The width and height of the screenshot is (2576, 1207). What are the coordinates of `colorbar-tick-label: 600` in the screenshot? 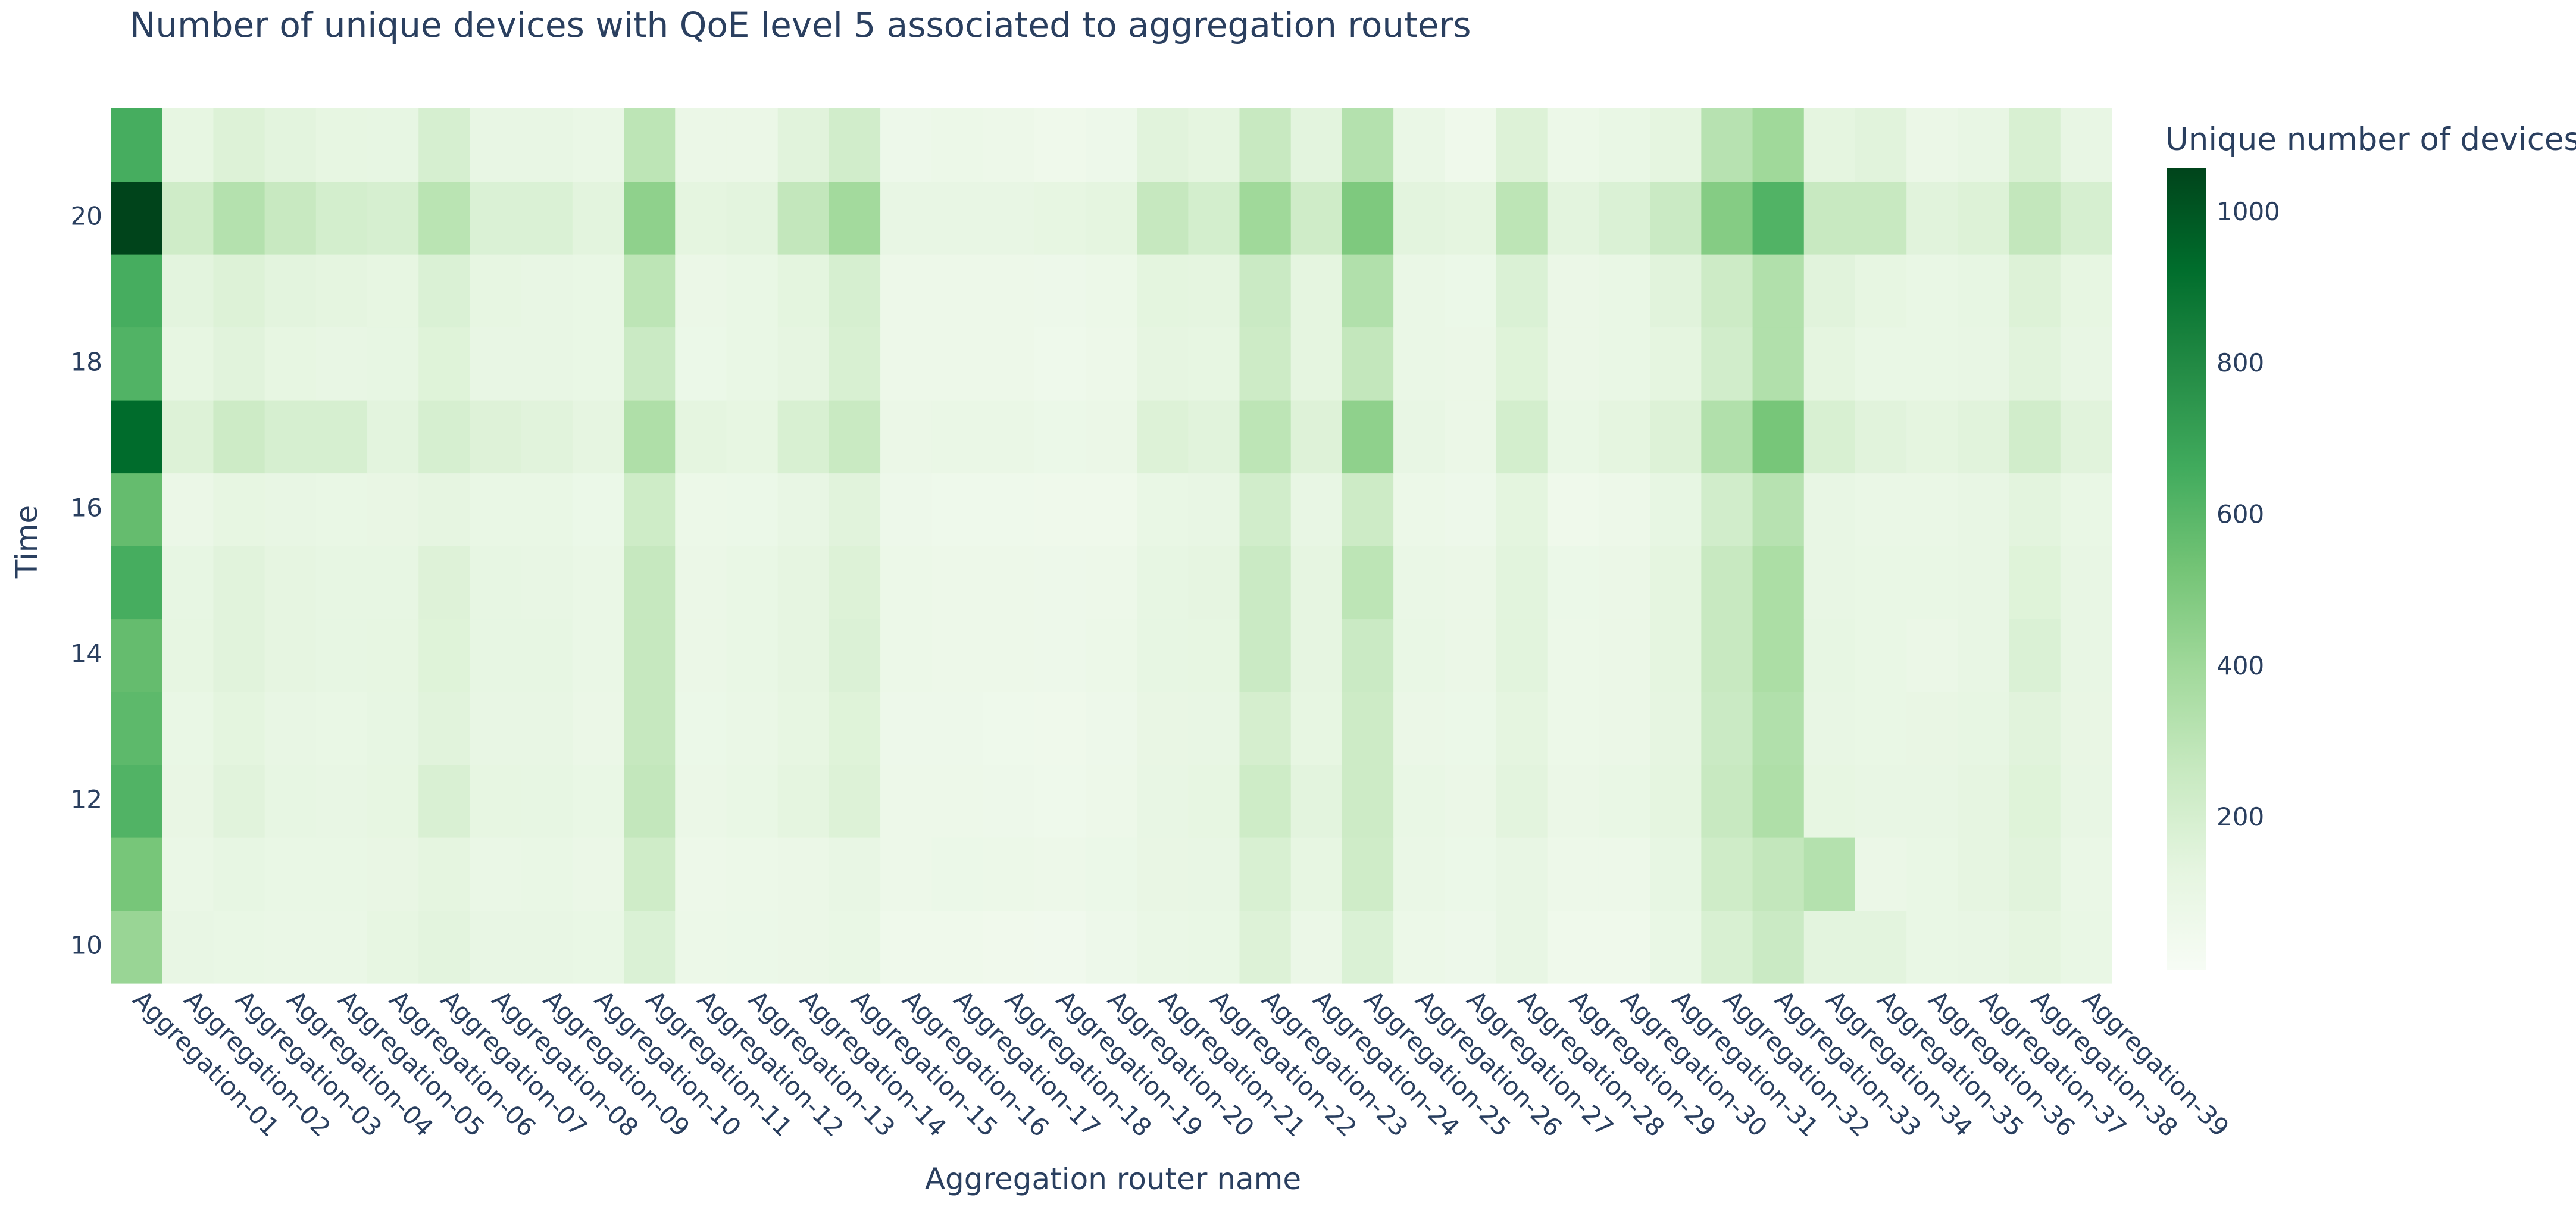 It's located at (2240, 514).